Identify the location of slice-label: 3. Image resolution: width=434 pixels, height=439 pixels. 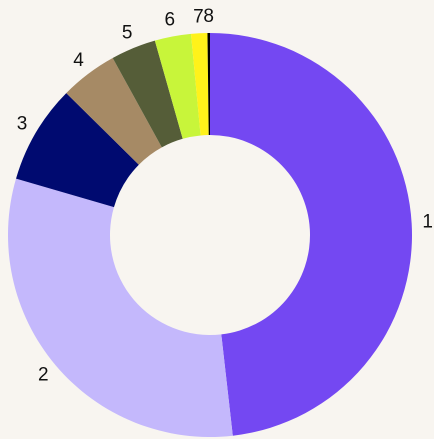
(22, 124).